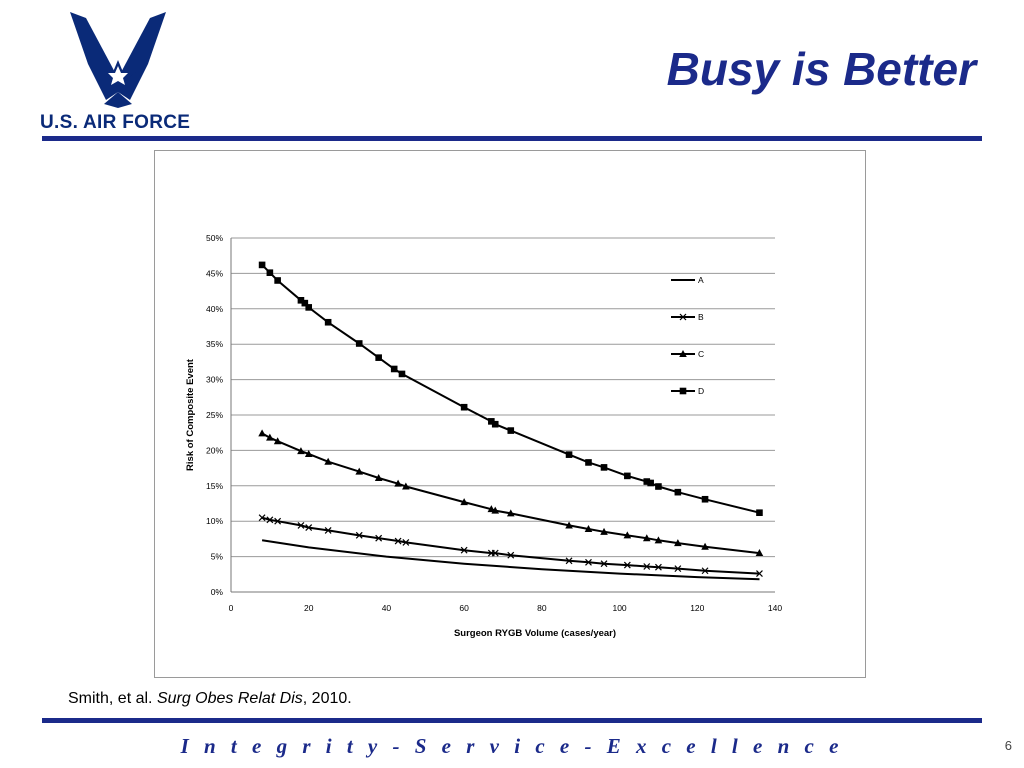  I want to click on x-tick-label: 120, so click(697, 608).